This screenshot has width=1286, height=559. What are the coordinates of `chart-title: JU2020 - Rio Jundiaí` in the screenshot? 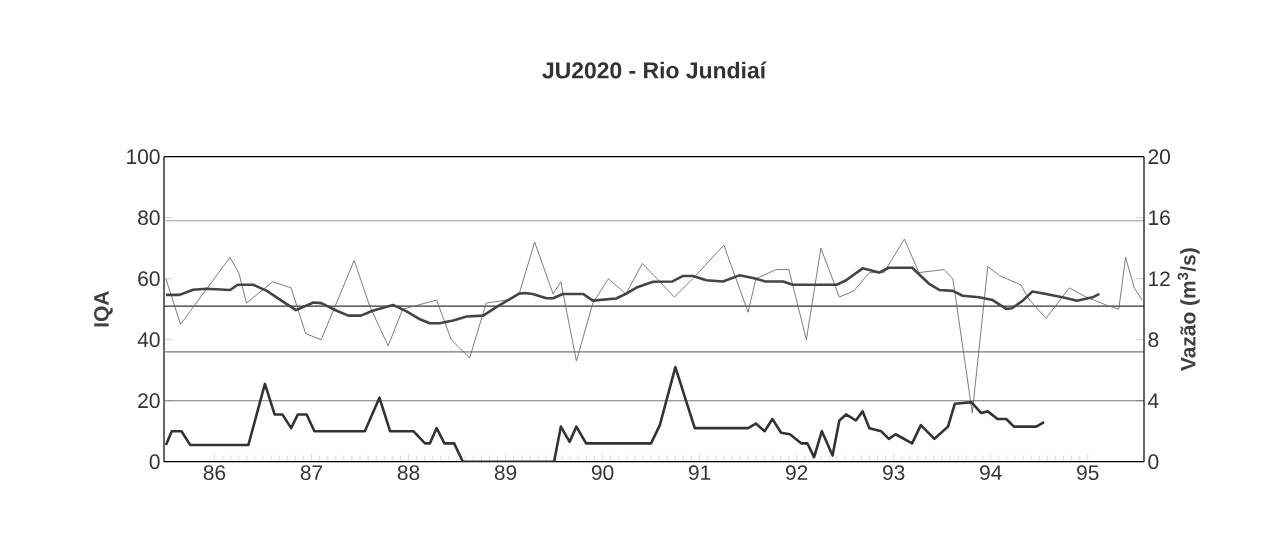 It's located at (654, 70).